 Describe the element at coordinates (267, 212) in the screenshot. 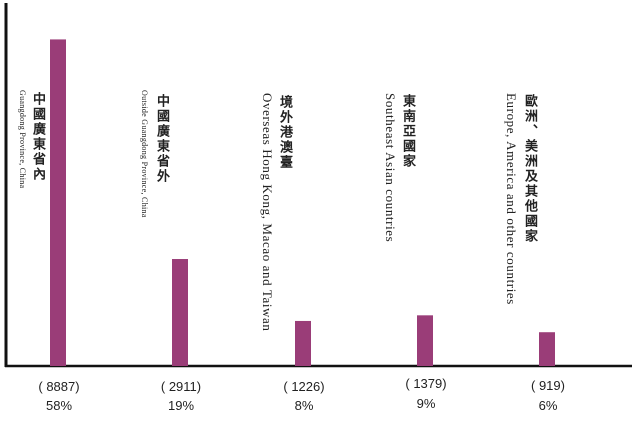

I see `category-label-en-2: Overseas Hong Kong, Macao and Taiwan` at that location.